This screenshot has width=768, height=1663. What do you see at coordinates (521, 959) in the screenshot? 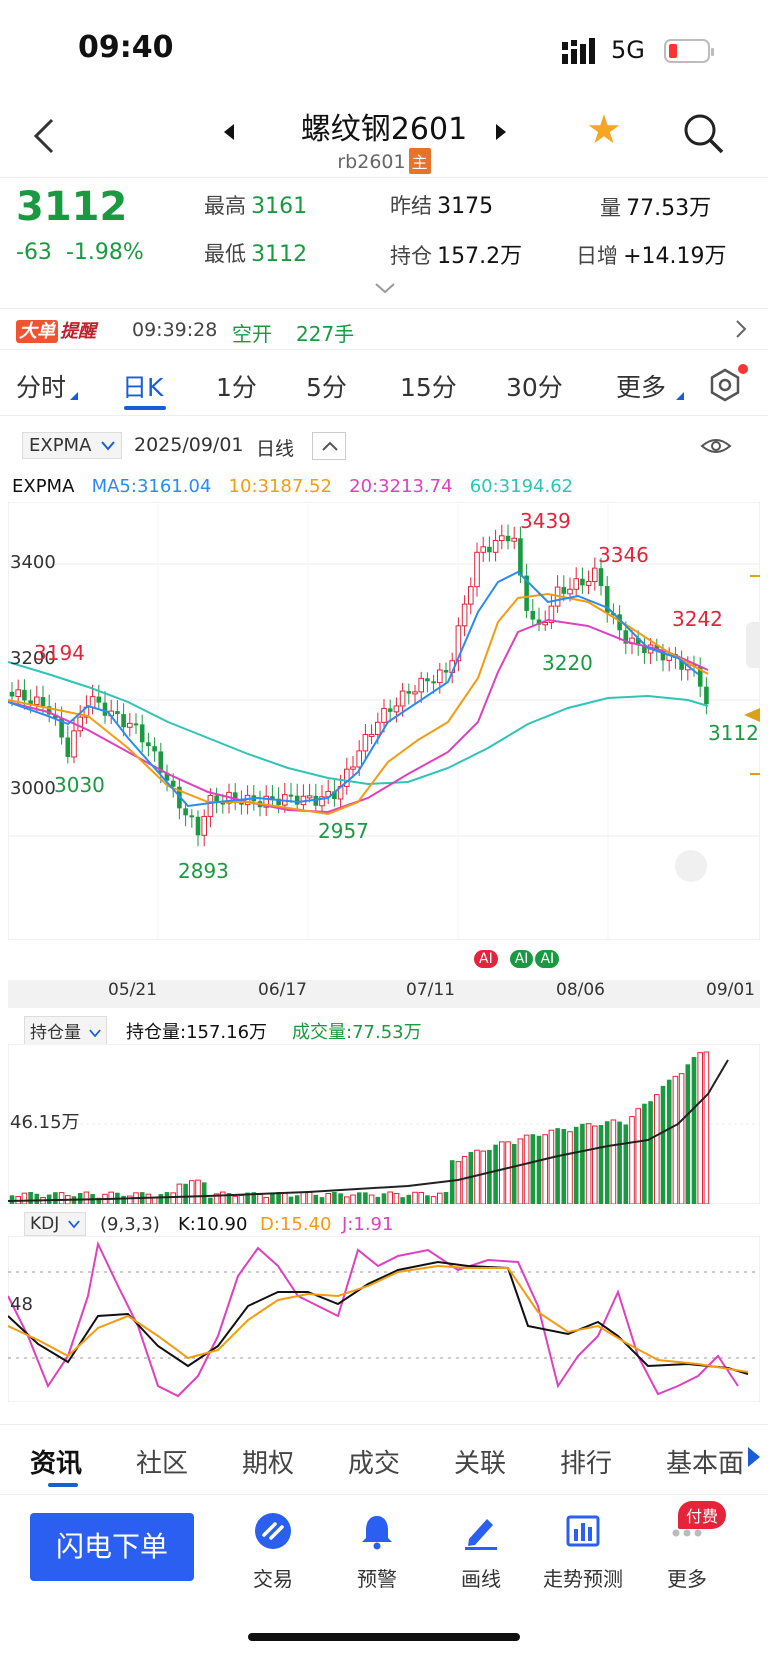
I see `ai-badge-green-1: AI` at bounding box center [521, 959].